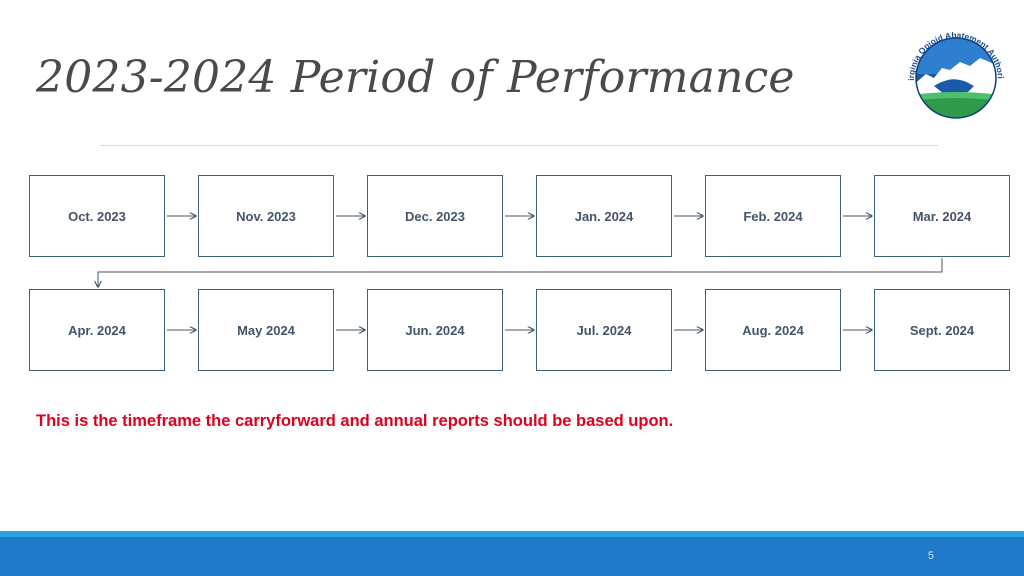  I want to click on month-label: Oct. 2023, so click(97, 216).